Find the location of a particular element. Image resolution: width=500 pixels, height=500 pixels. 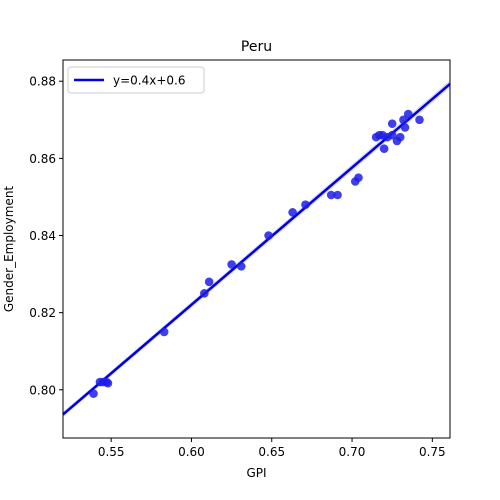

x-axis: 0.55 0.60 0.65 0.70 0.75 is located at coordinates (272, 448).